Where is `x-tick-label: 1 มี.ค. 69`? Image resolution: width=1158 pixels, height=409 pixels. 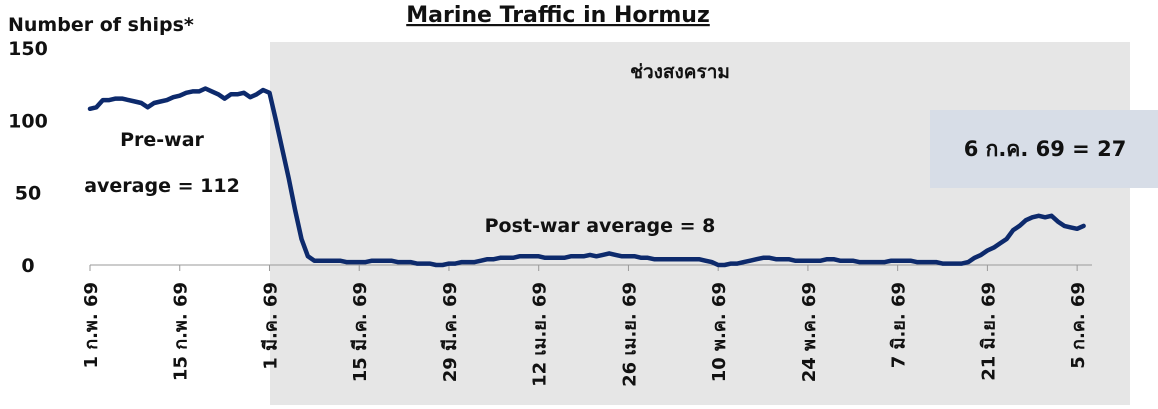 x-tick-label: 1 มี.ค. 69 is located at coordinates (270, 326).